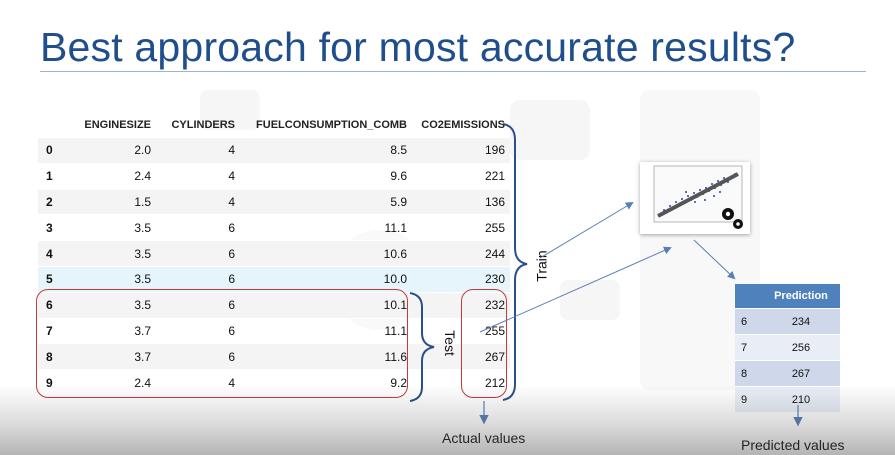 This screenshot has height=455, width=895. I want to click on scatter-plot-icon, so click(698, 197).